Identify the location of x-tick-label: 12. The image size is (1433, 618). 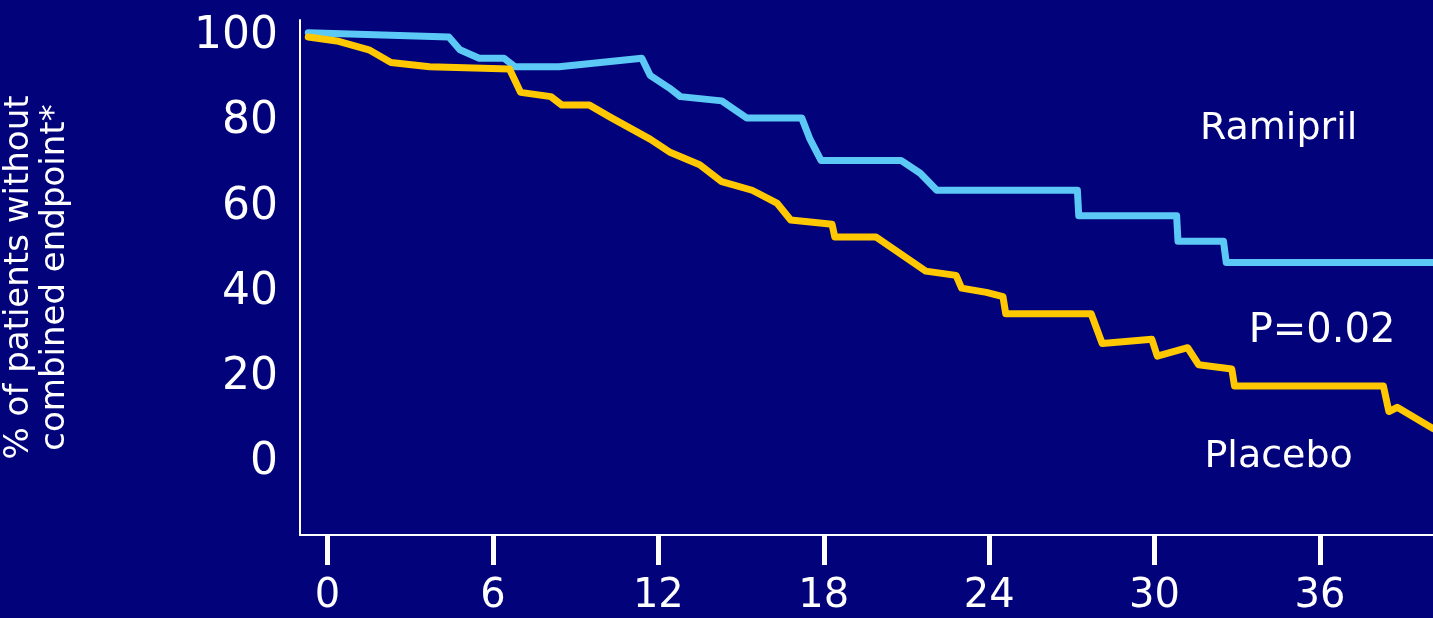
(658, 593).